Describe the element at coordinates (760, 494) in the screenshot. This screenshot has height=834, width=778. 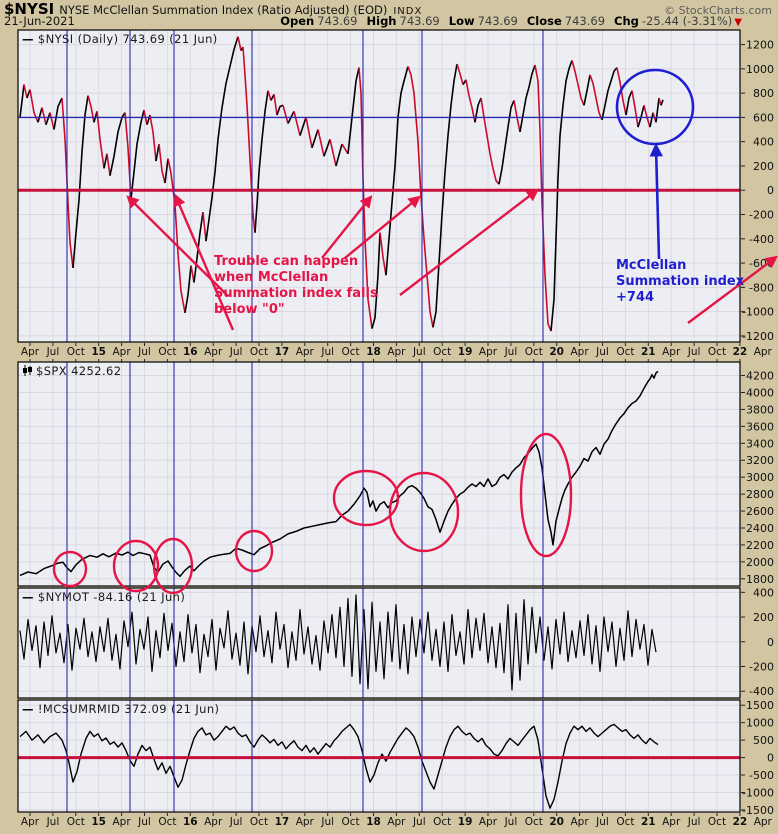
I see `svg-text: 2800` at that location.